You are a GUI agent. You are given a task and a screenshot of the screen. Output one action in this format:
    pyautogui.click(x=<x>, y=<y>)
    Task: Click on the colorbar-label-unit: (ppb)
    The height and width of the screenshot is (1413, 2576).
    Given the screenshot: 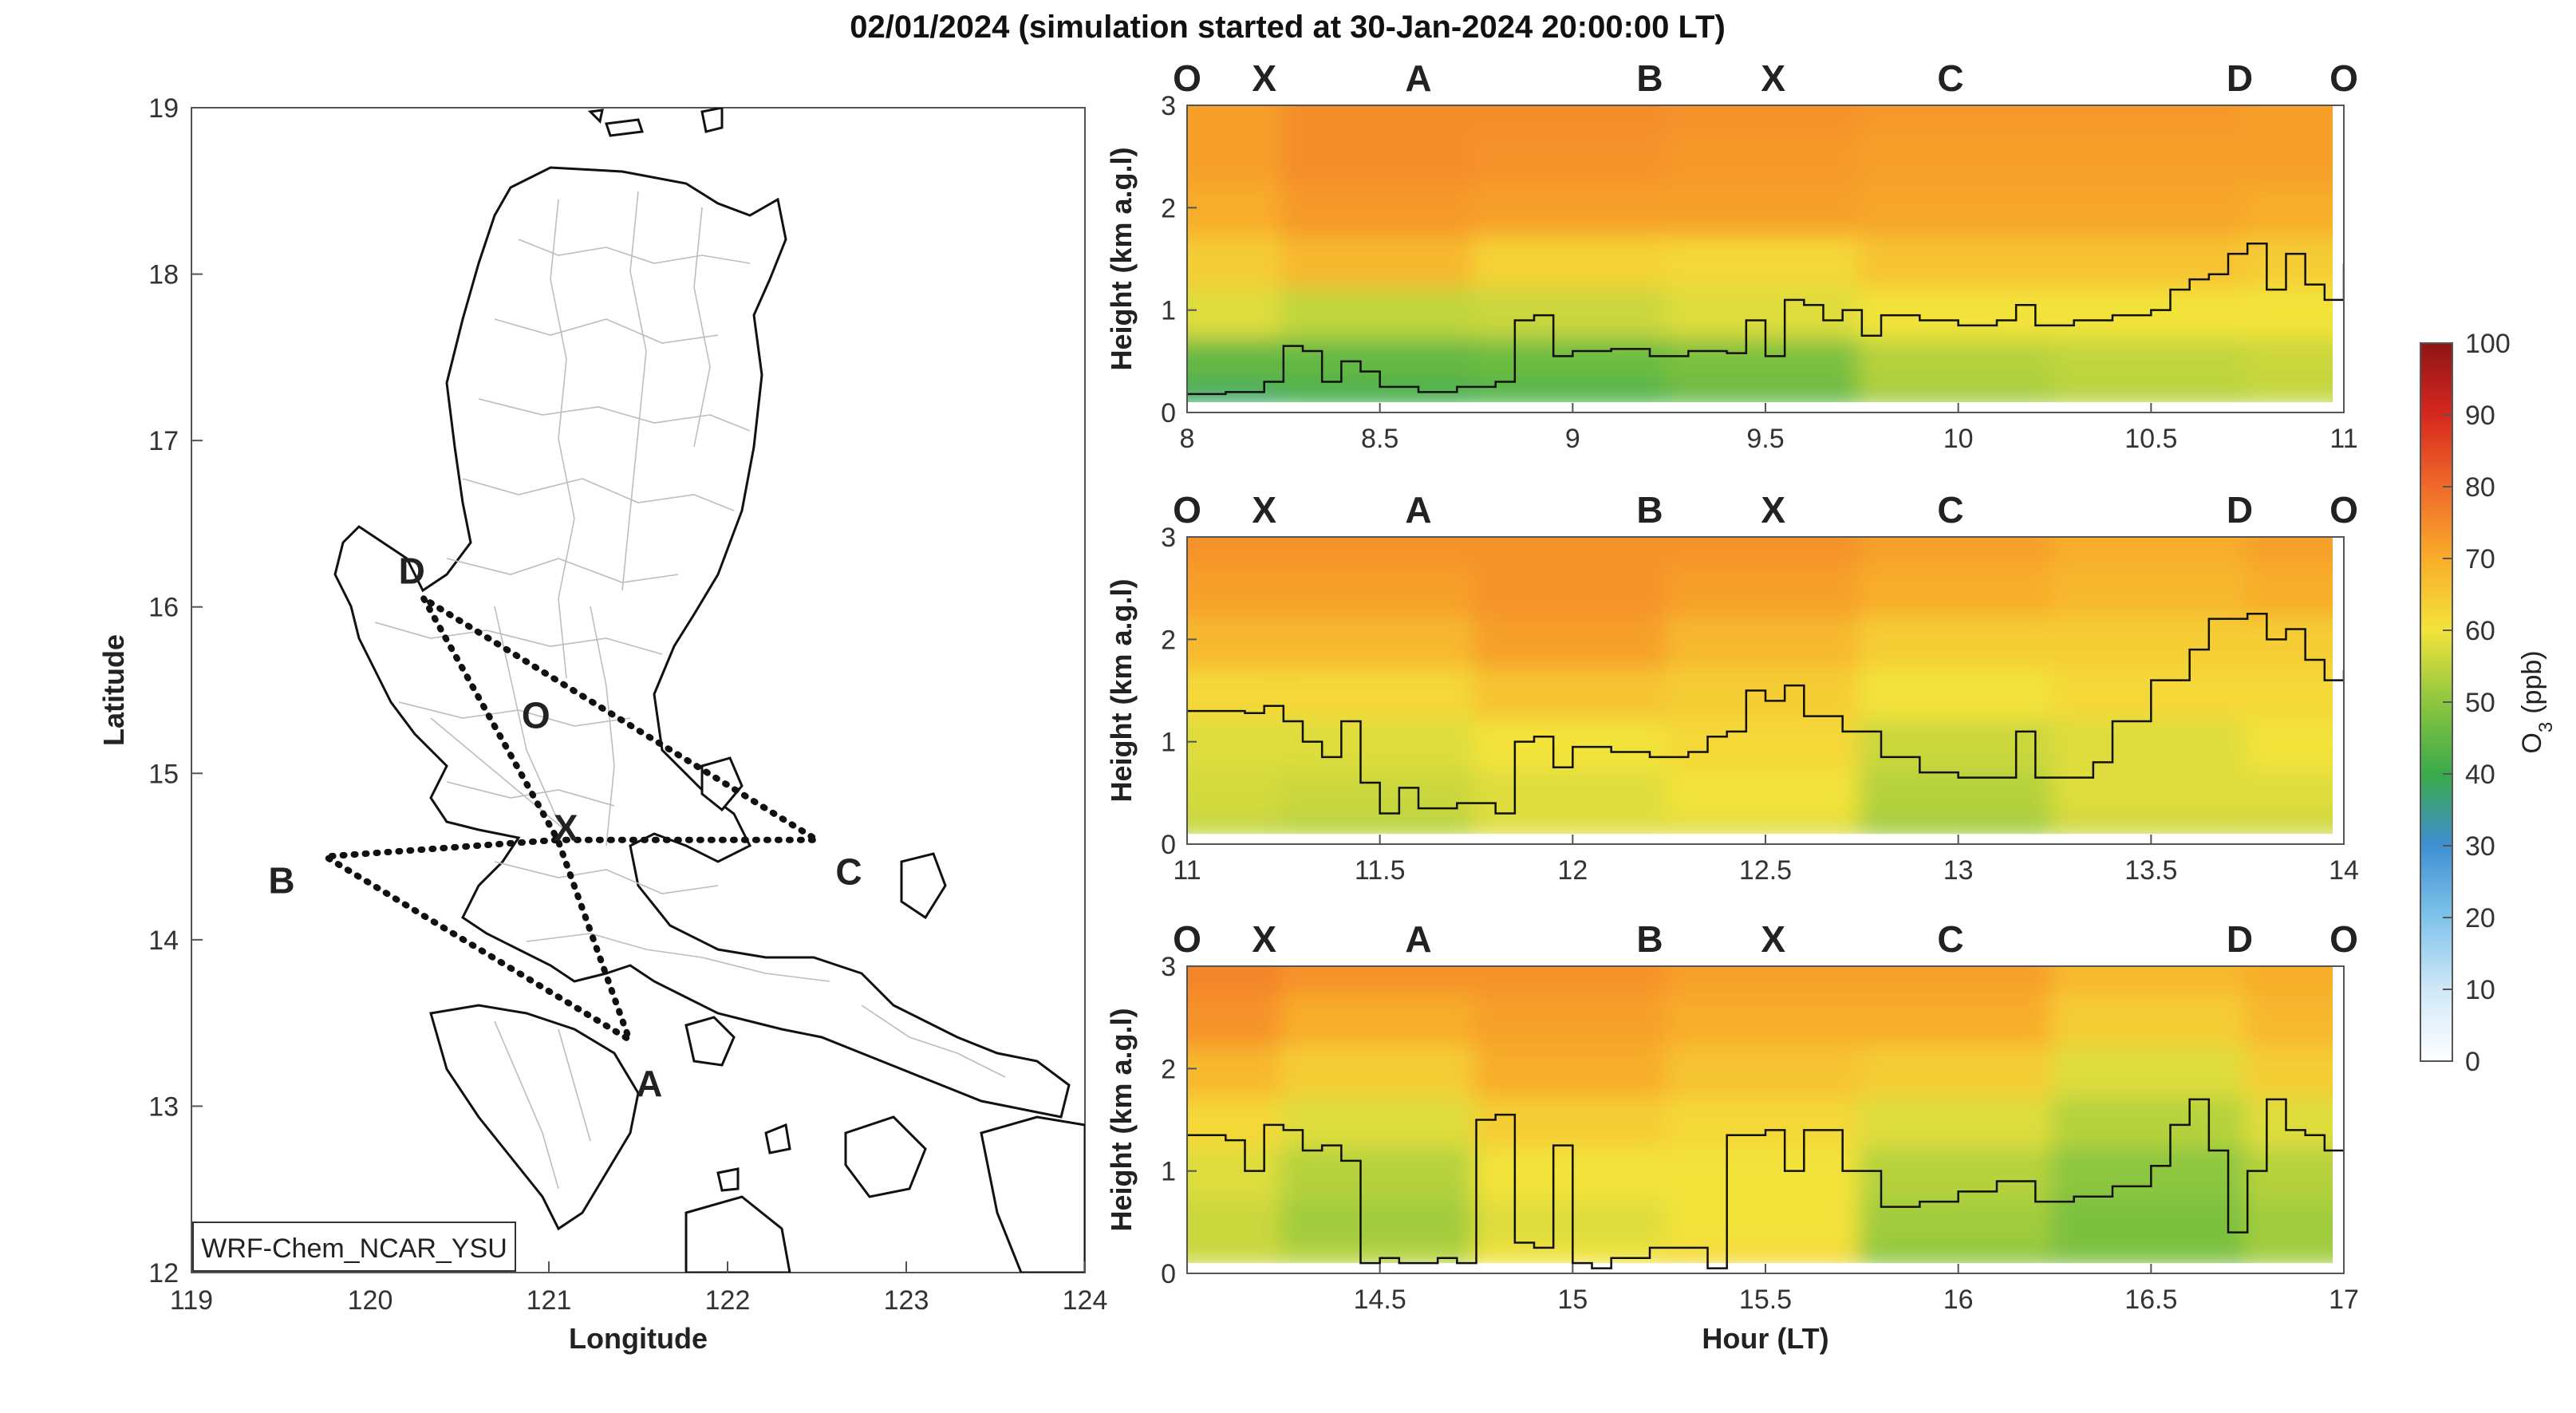 What is the action you would take?
    pyautogui.click(x=2532, y=681)
    